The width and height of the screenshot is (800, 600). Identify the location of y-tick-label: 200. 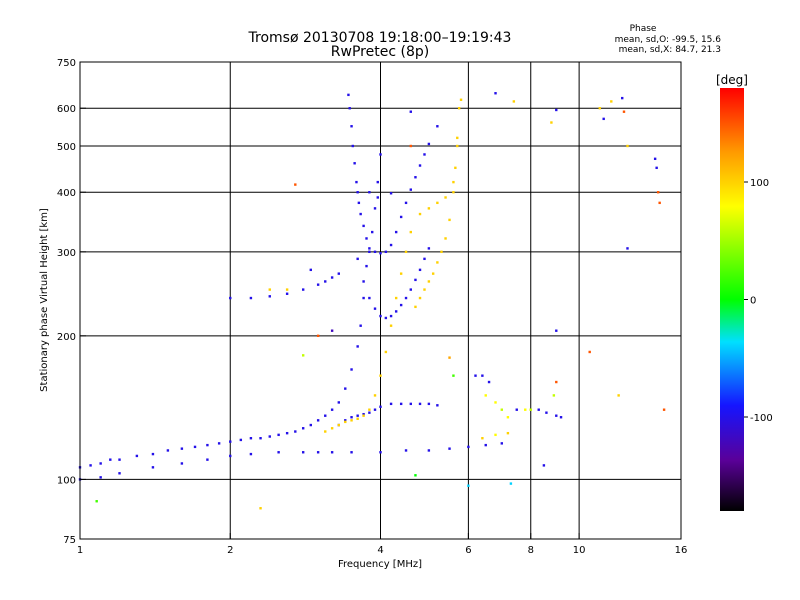
(66, 337).